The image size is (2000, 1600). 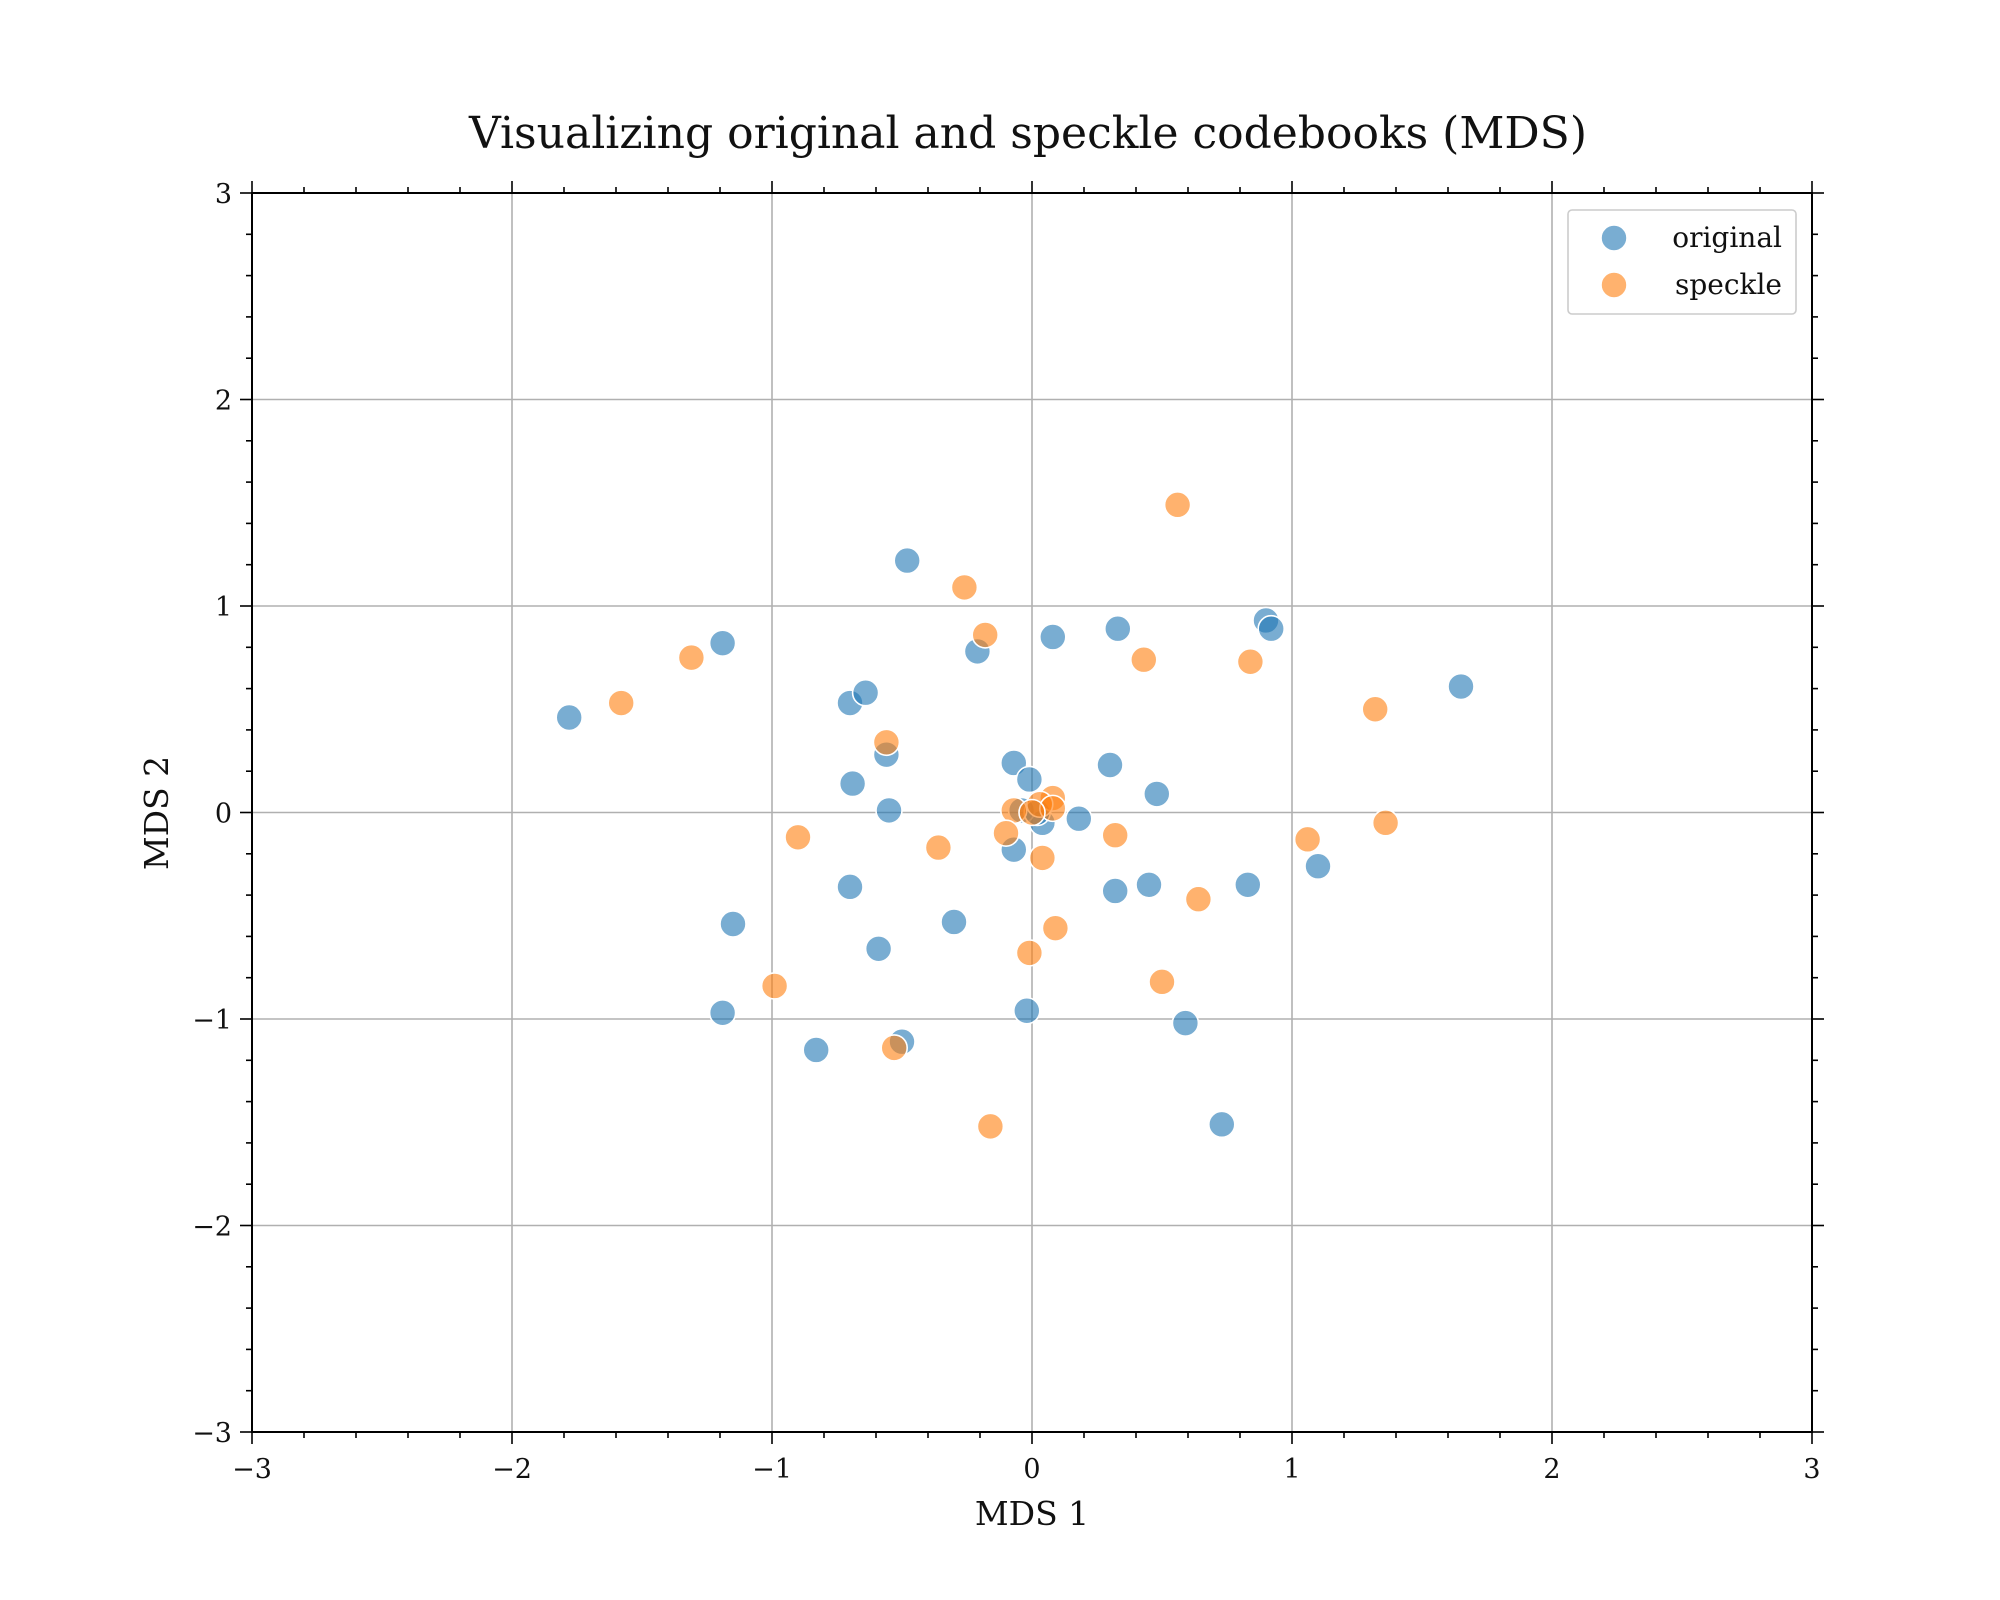 I want to click on legend-marker-original, so click(x=1614, y=238).